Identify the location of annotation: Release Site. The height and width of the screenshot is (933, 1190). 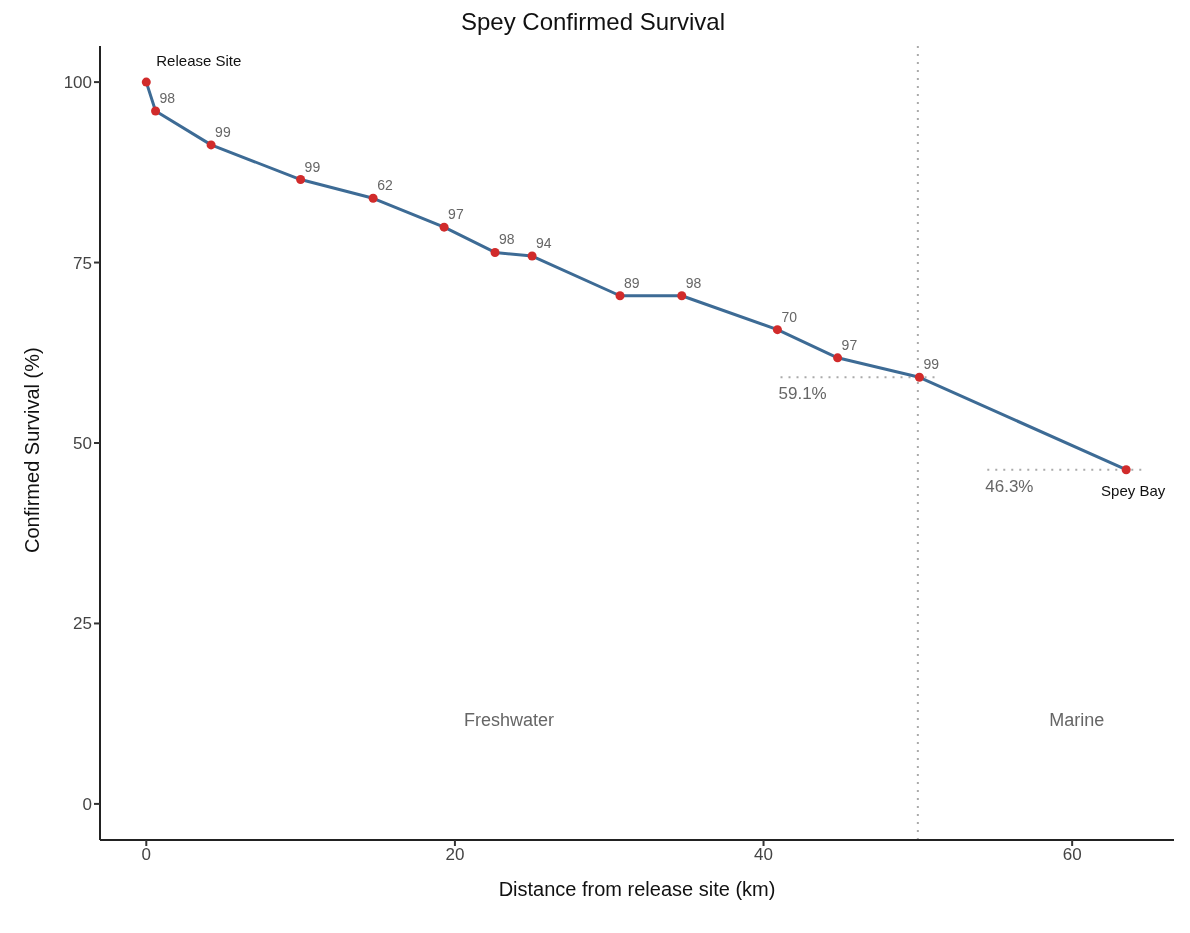
(199, 61).